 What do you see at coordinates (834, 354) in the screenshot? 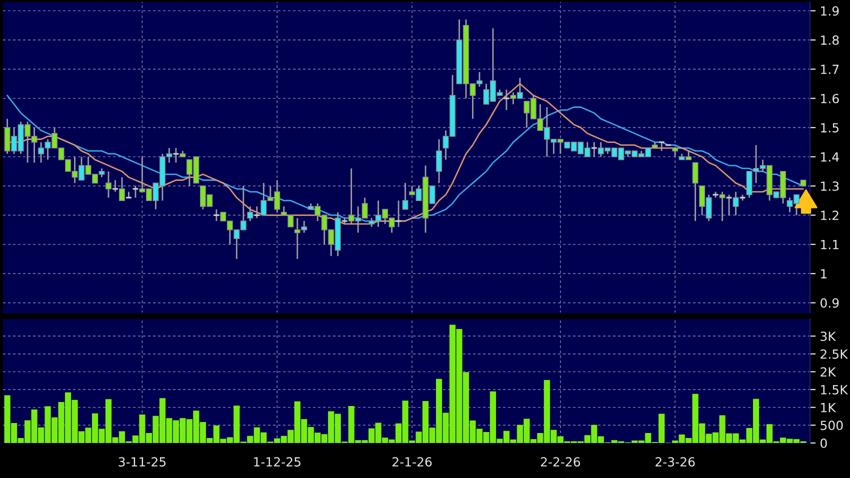
I see `y-tick-label: 2.5K` at bounding box center [834, 354].